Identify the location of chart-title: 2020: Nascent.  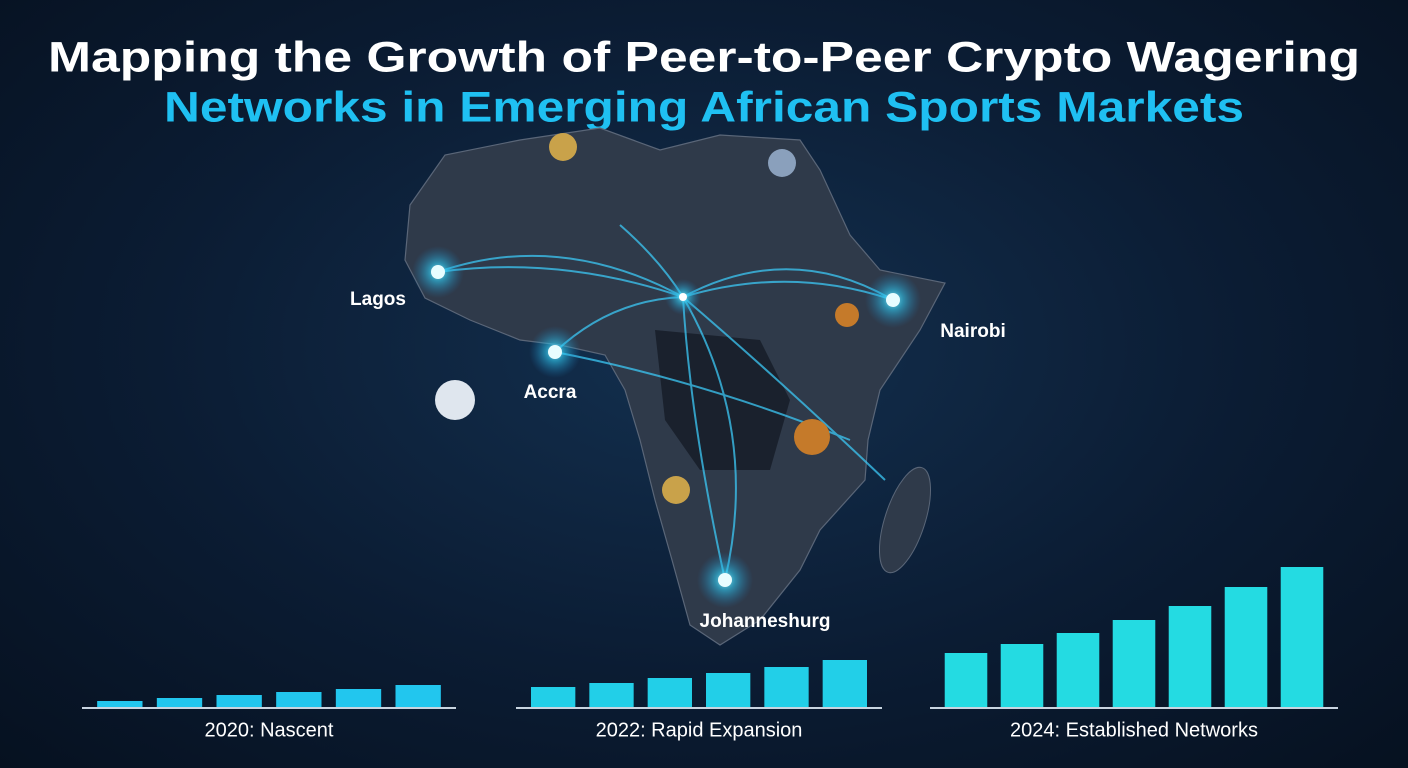
(269, 730).